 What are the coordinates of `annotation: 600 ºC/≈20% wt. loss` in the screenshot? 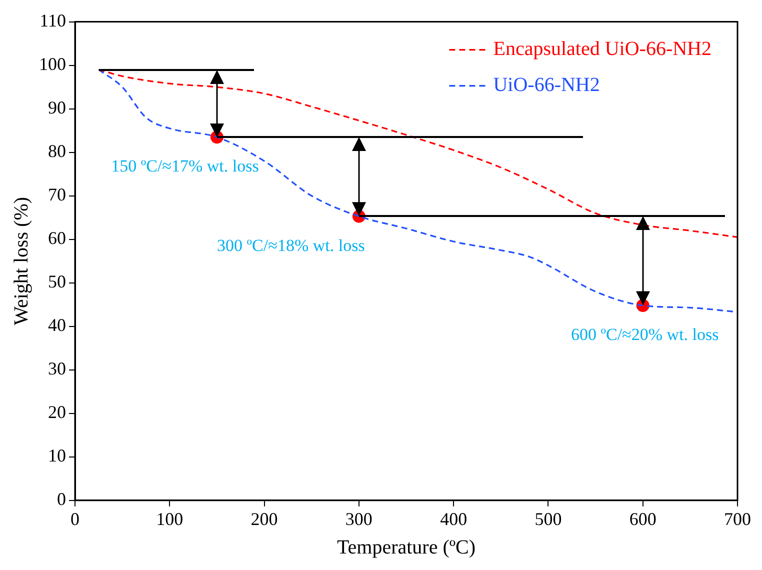 It's located at (644, 334).